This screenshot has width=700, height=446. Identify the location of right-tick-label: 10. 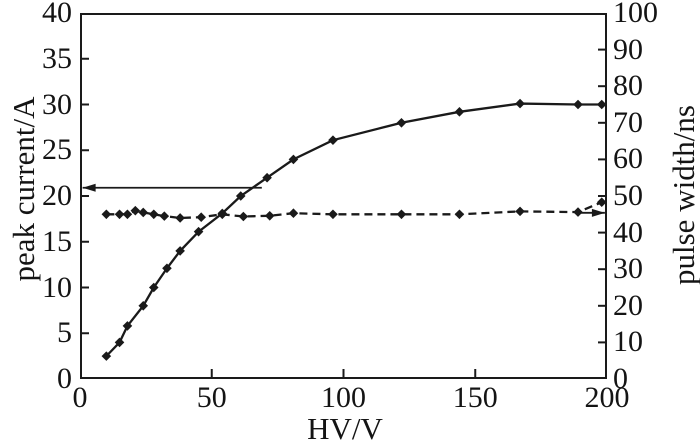
(628, 342).